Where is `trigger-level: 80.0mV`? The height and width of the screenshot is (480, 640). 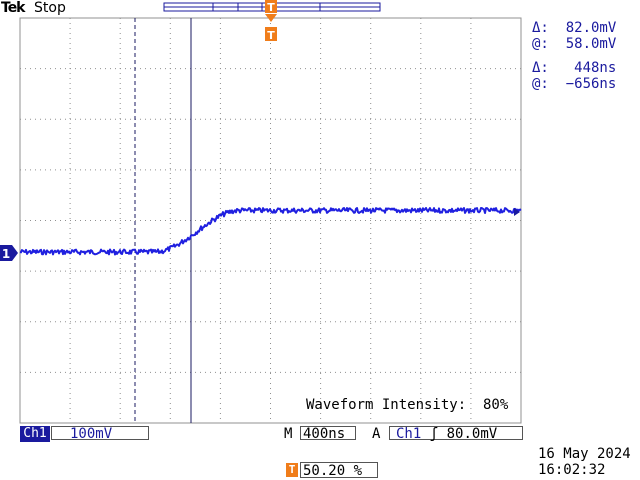 trigger-level: 80.0mV is located at coordinates (472, 434).